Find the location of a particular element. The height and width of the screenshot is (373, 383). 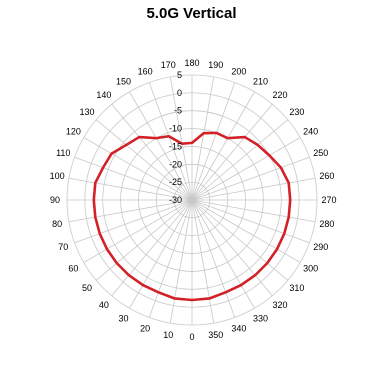

angle-tick-label: 260 is located at coordinates (326, 176).